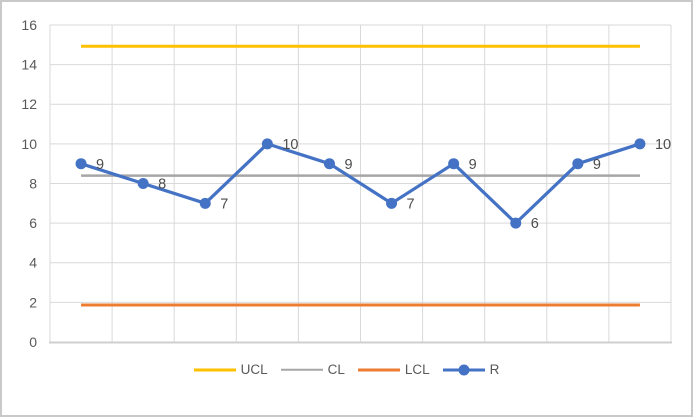 This screenshot has width=693, height=417. What do you see at coordinates (29, 104) in the screenshot?
I see `y-axis-tick-label: 12` at bounding box center [29, 104].